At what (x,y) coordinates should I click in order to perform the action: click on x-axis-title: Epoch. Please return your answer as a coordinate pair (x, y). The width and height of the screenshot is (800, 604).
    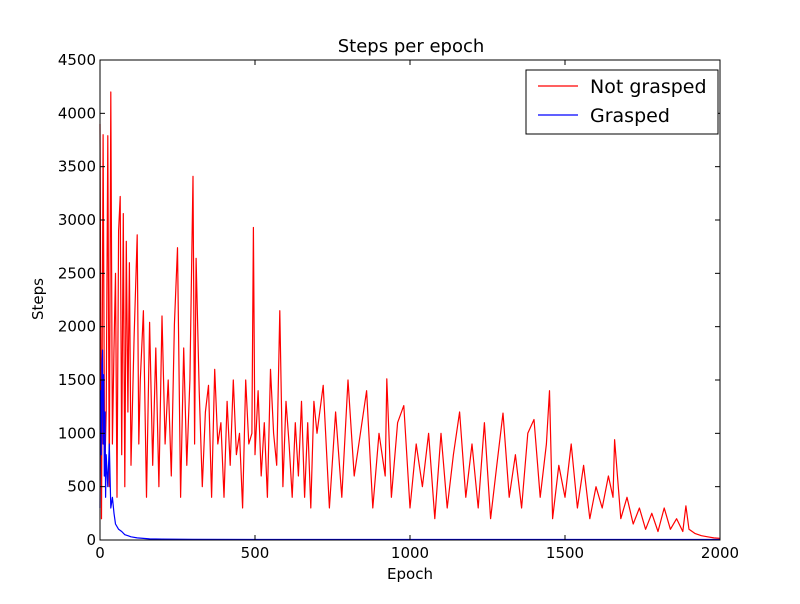
    Looking at the image, I should click on (410, 574).